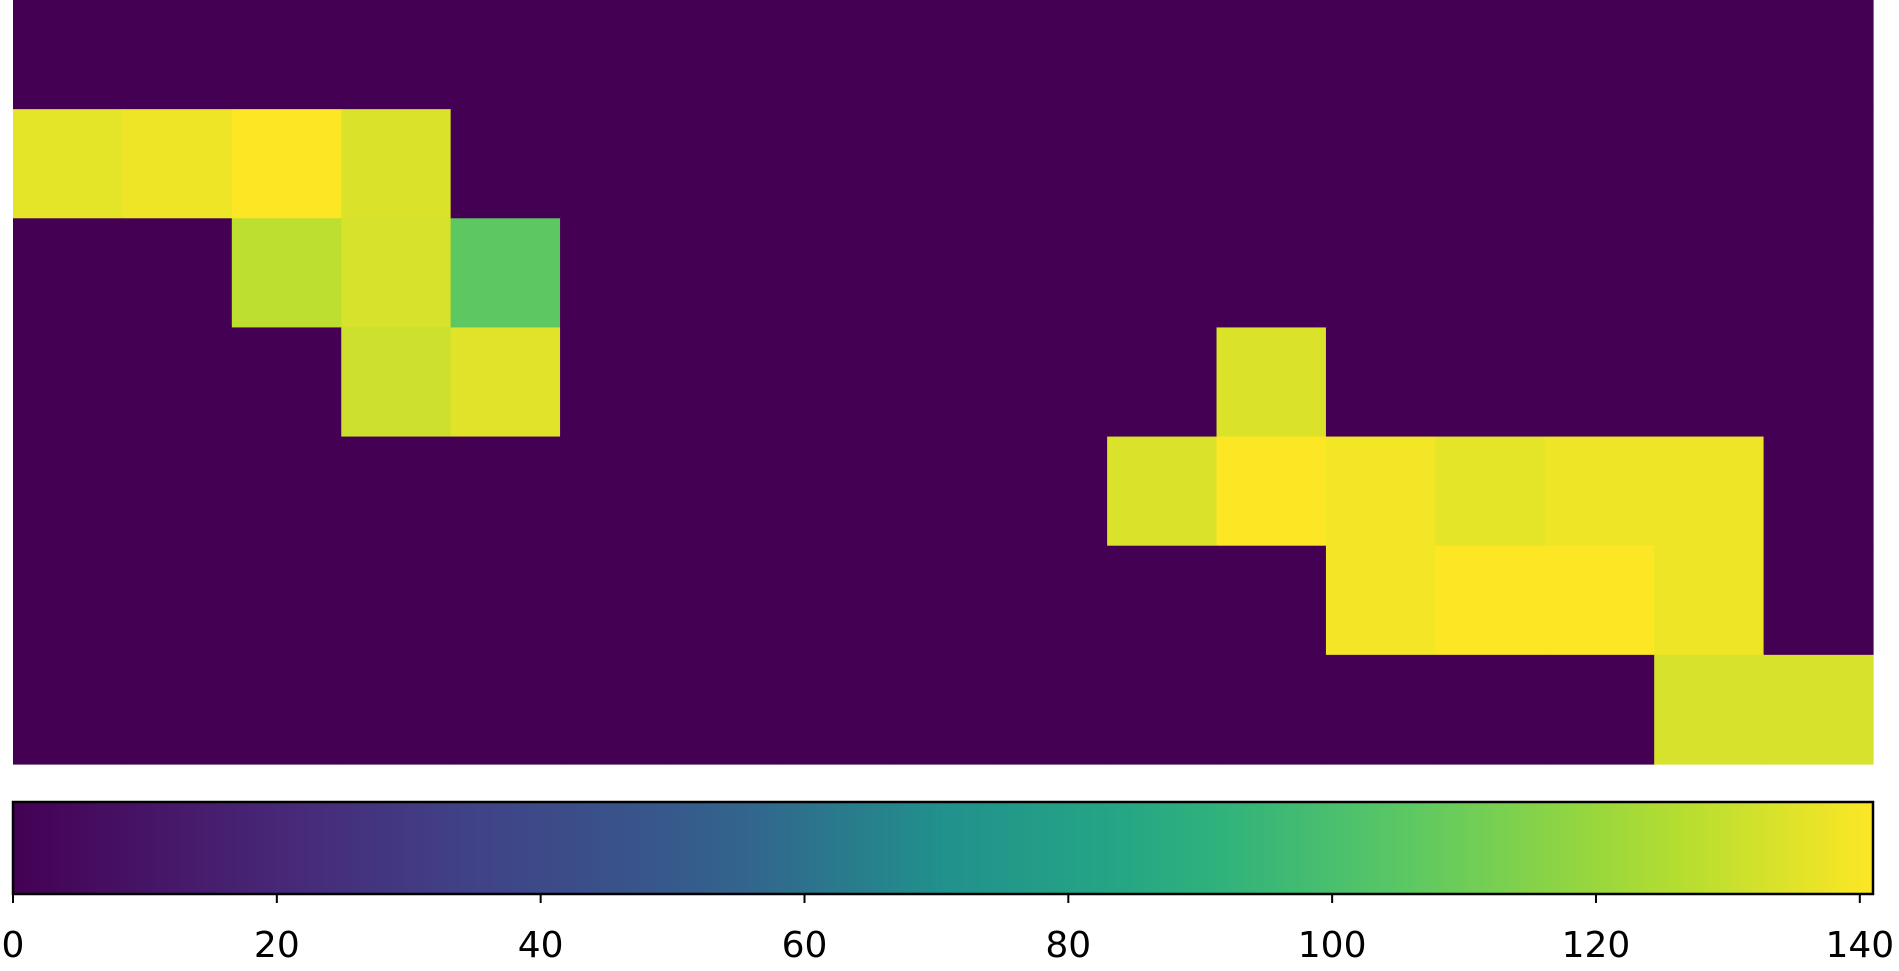 The width and height of the screenshot is (1899, 971). I want to click on heatmap-cell-r3-c5, so click(615, 382).